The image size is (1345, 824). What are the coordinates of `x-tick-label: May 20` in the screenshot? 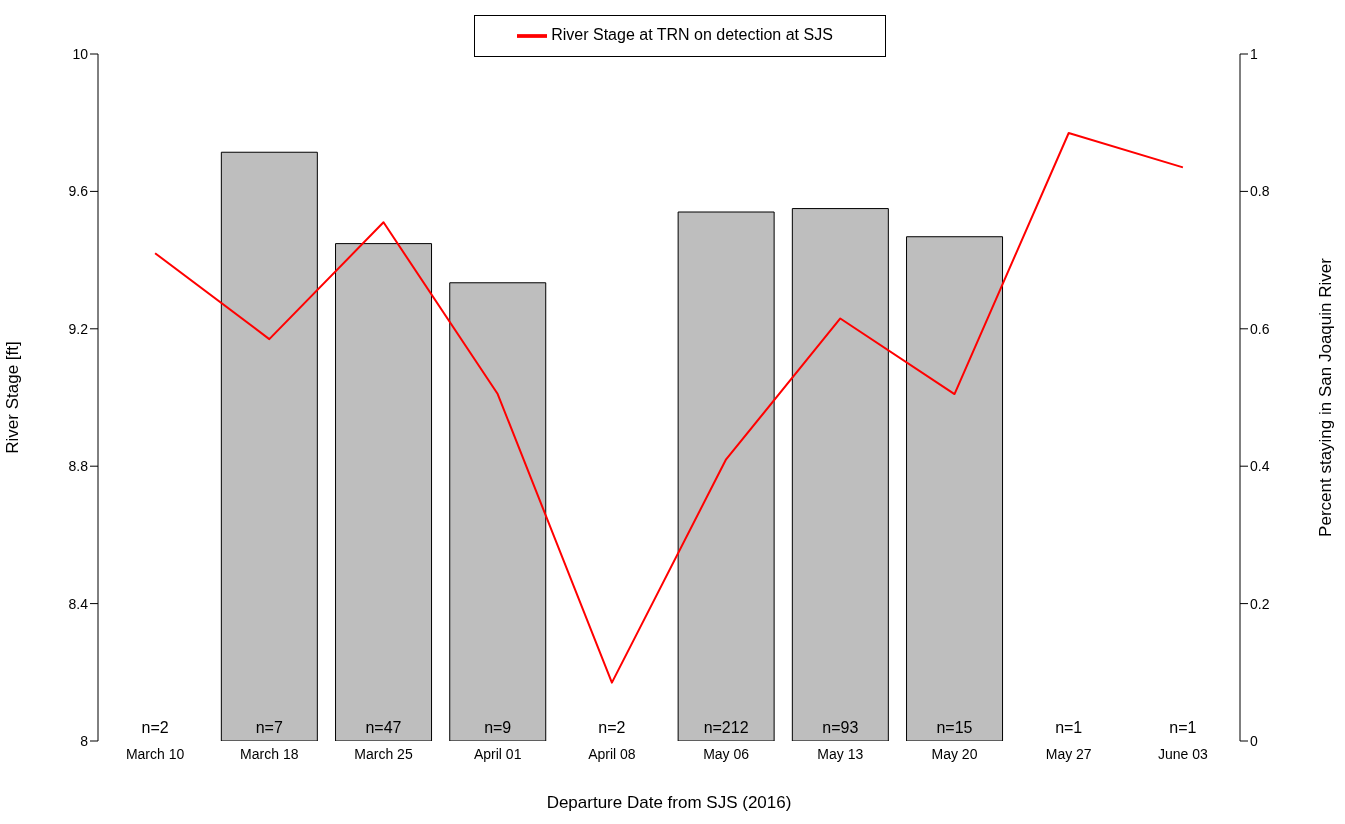 It's located at (954, 753).